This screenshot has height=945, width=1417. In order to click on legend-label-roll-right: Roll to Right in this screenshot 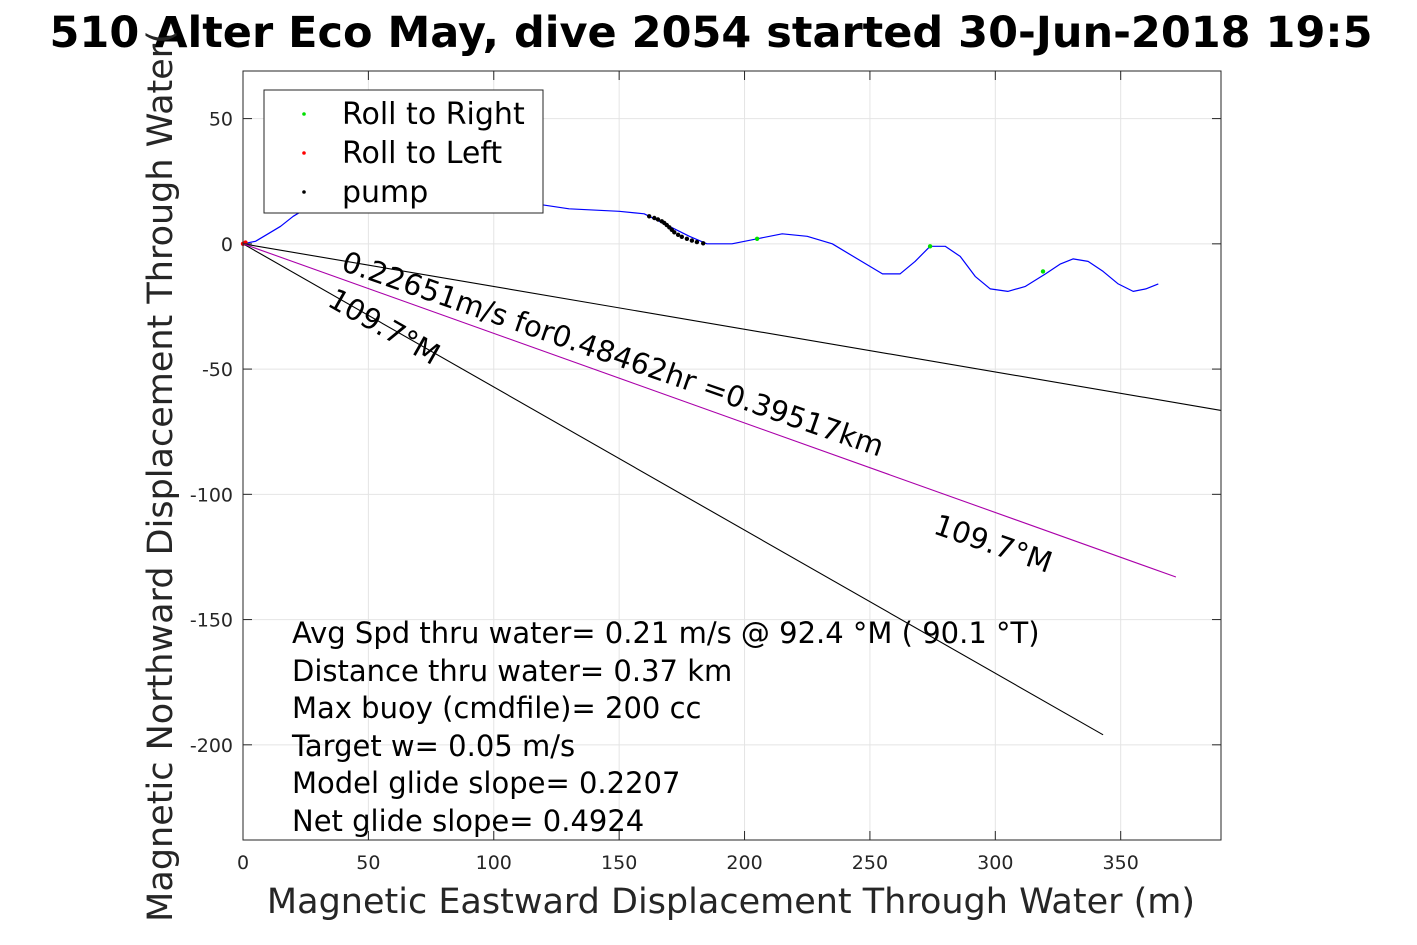, I will do `click(433, 114)`.